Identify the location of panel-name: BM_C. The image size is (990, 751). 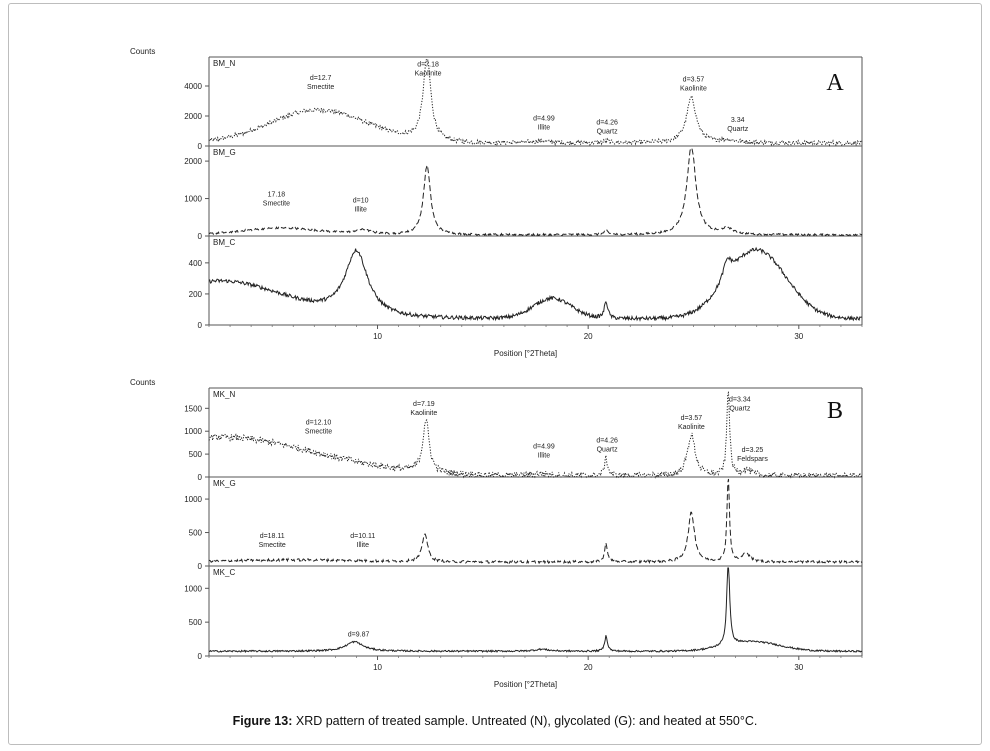
(224, 242).